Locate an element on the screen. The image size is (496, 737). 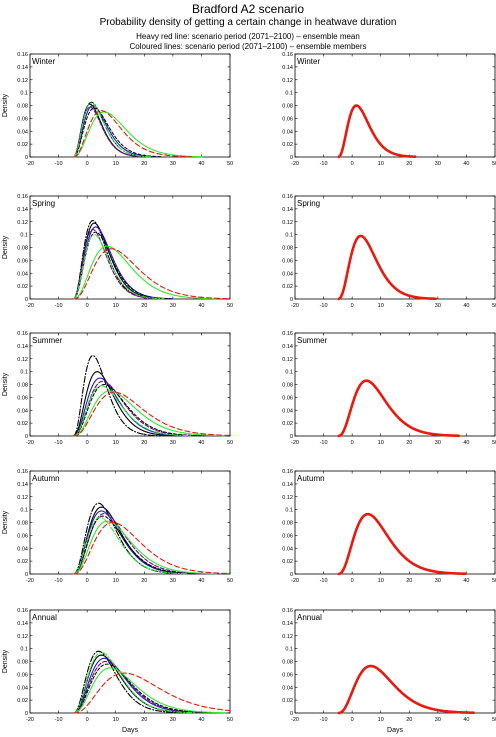
season-label: Winter is located at coordinates (43, 61).